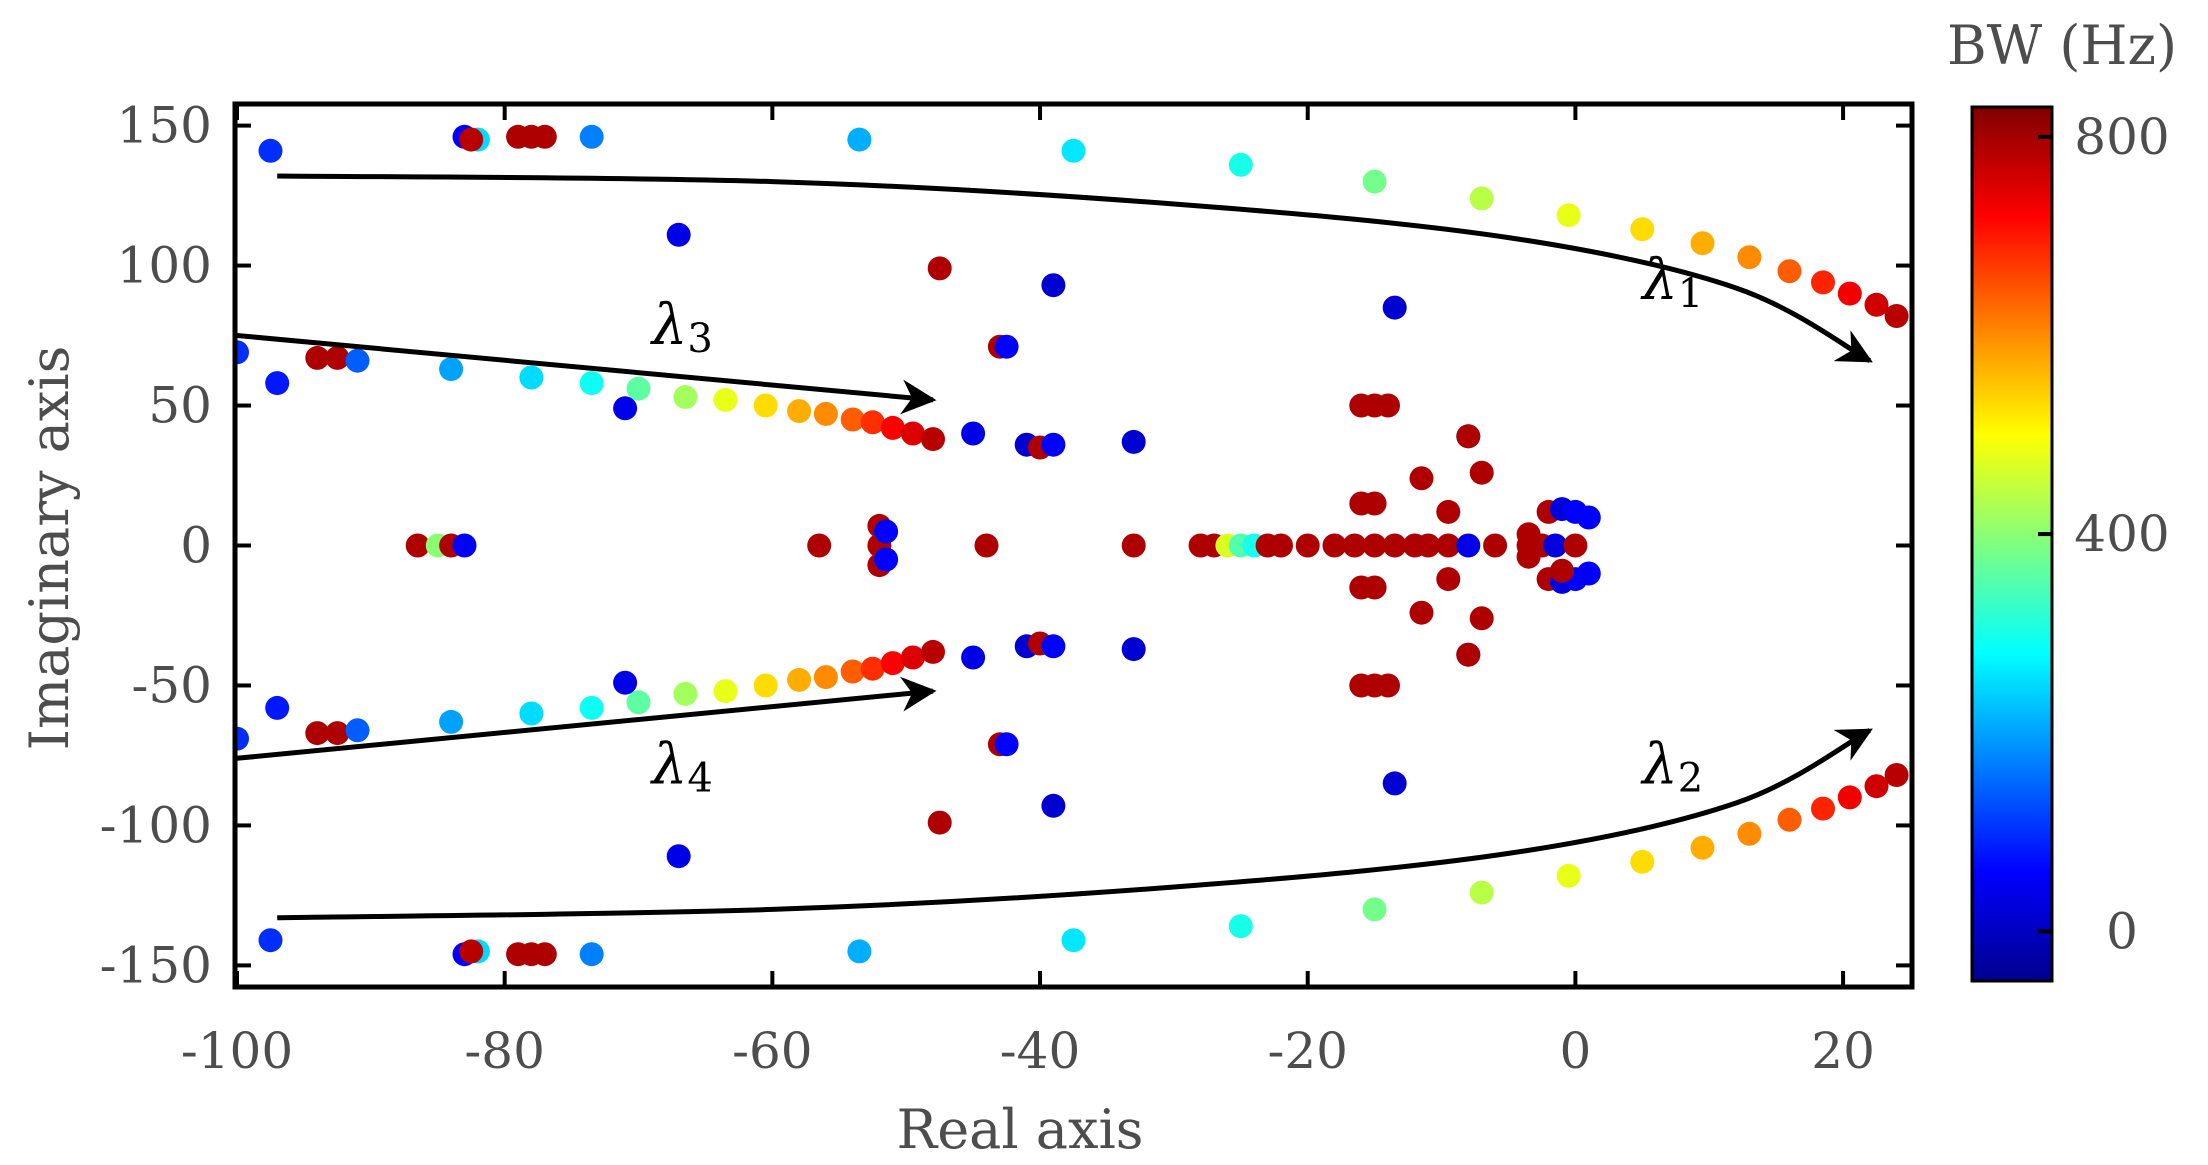  What do you see at coordinates (196, 546) in the screenshot?
I see `y-tick-label: 0` at bounding box center [196, 546].